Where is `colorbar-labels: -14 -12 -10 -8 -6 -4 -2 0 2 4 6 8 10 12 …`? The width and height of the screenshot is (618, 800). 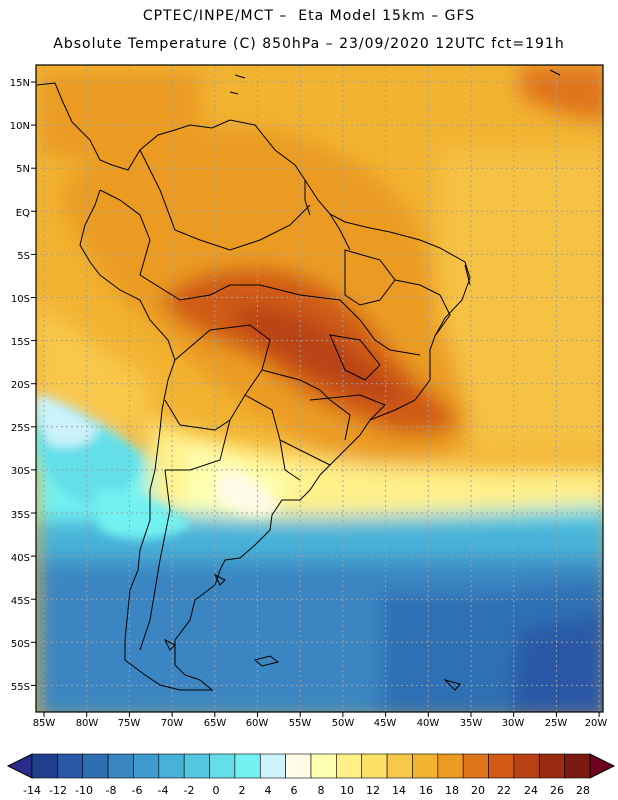 colorbar-labels: -14 -12 -10 -8 -6 -4 -2 0 2 4 6 8 10 12 … is located at coordinates (306, 790).